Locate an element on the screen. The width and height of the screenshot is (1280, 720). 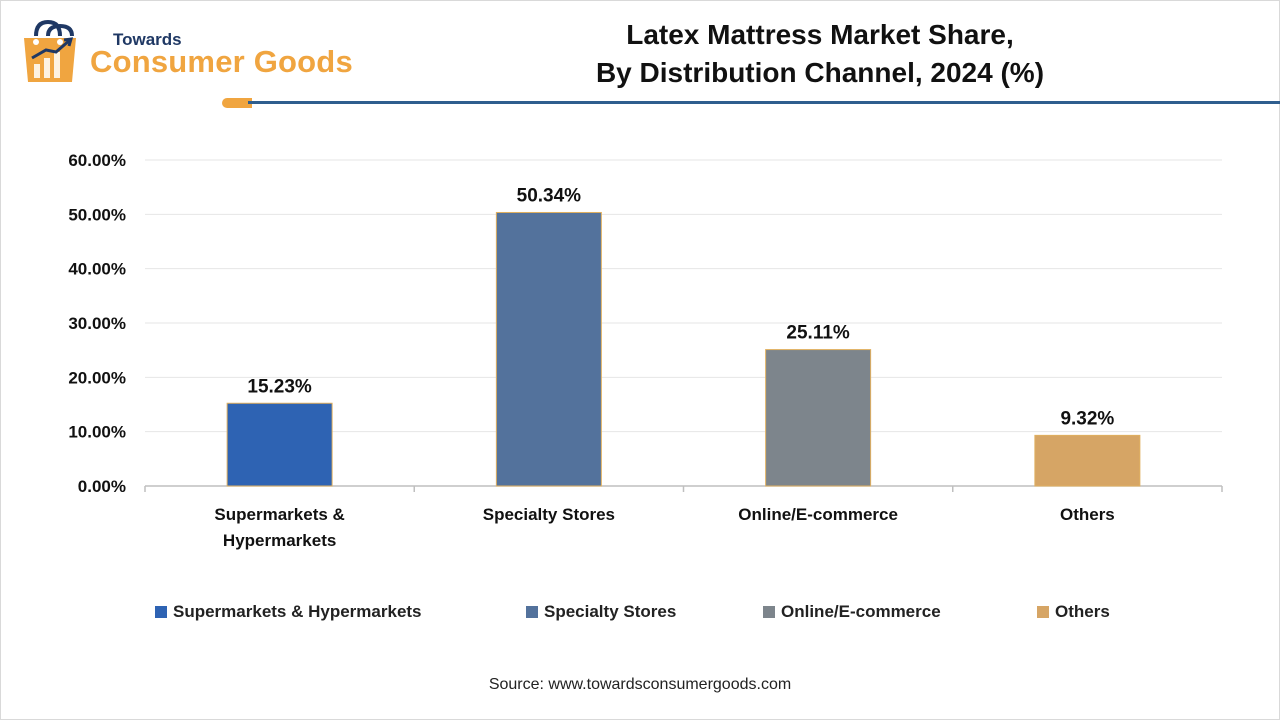
legend-item: Supermarkets & Hypermarkets is located at coordinates (288, 612).